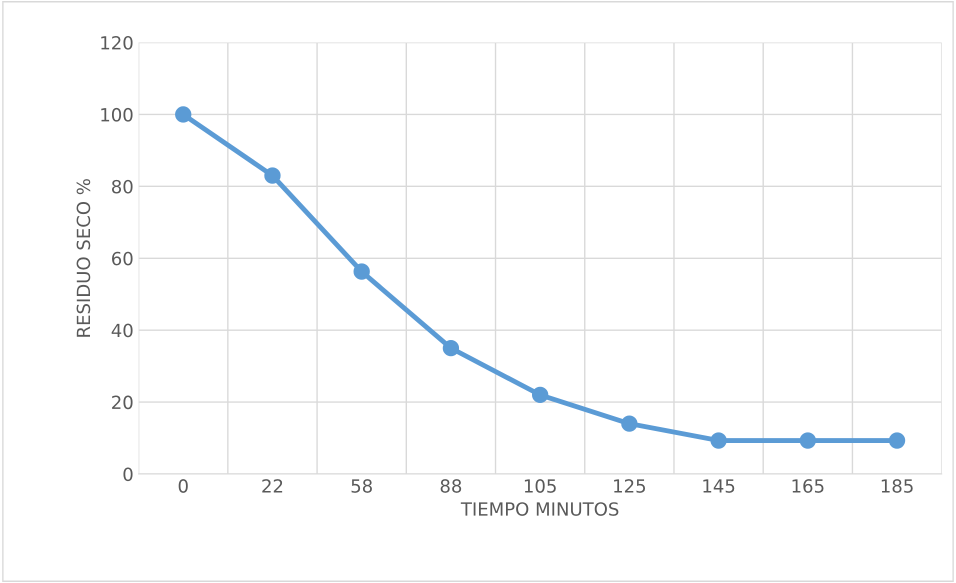 This screenshot has width=956, height=583. What do you see at coordinates (272, 486) in the screenshot?
I see `x-tick-label: 22` at bounding box center [272, 486].